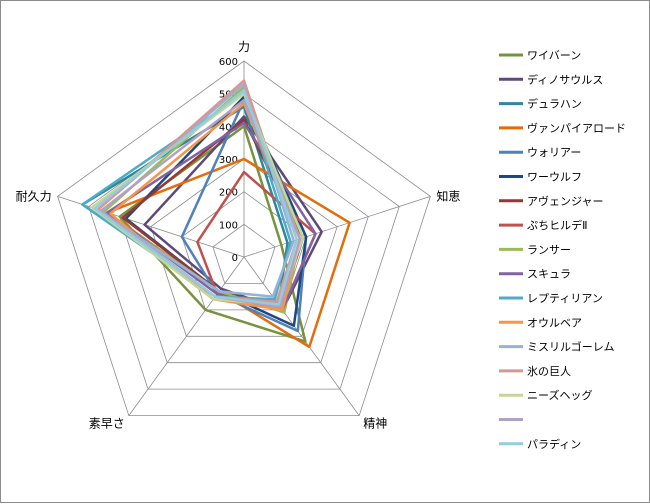 Image resolution: width=650 pixels, height=504 pixels. Describe the element at coordinates (554, 177) in the screenshot. I see `legend-label: ワーウルフ` at that location.